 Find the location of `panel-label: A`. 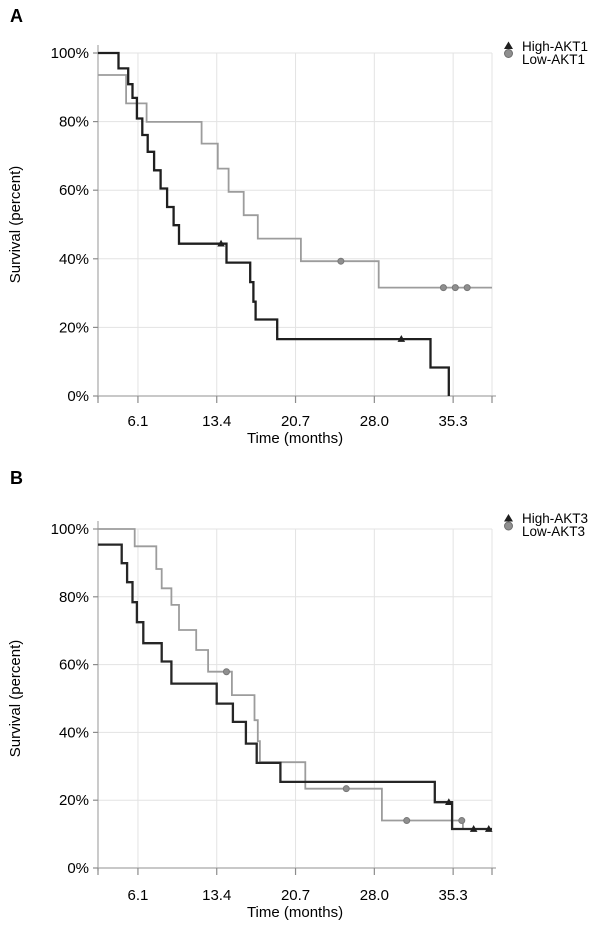

panel-label: A is located at coordinates (16, 16).